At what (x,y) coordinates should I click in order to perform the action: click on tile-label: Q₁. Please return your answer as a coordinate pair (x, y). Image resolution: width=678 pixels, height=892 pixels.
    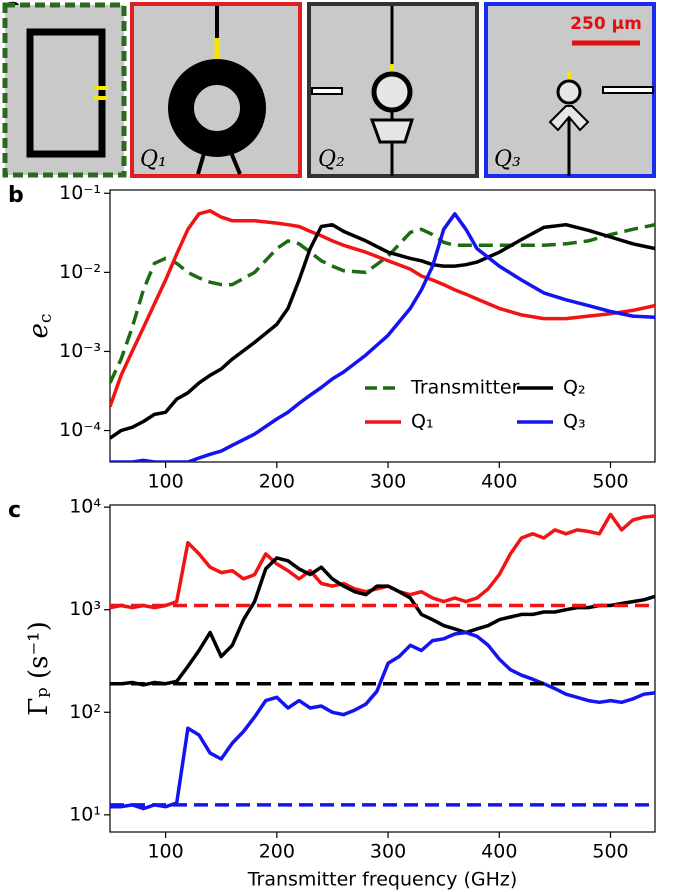
    Looking at the image, I should click on (153, 159).